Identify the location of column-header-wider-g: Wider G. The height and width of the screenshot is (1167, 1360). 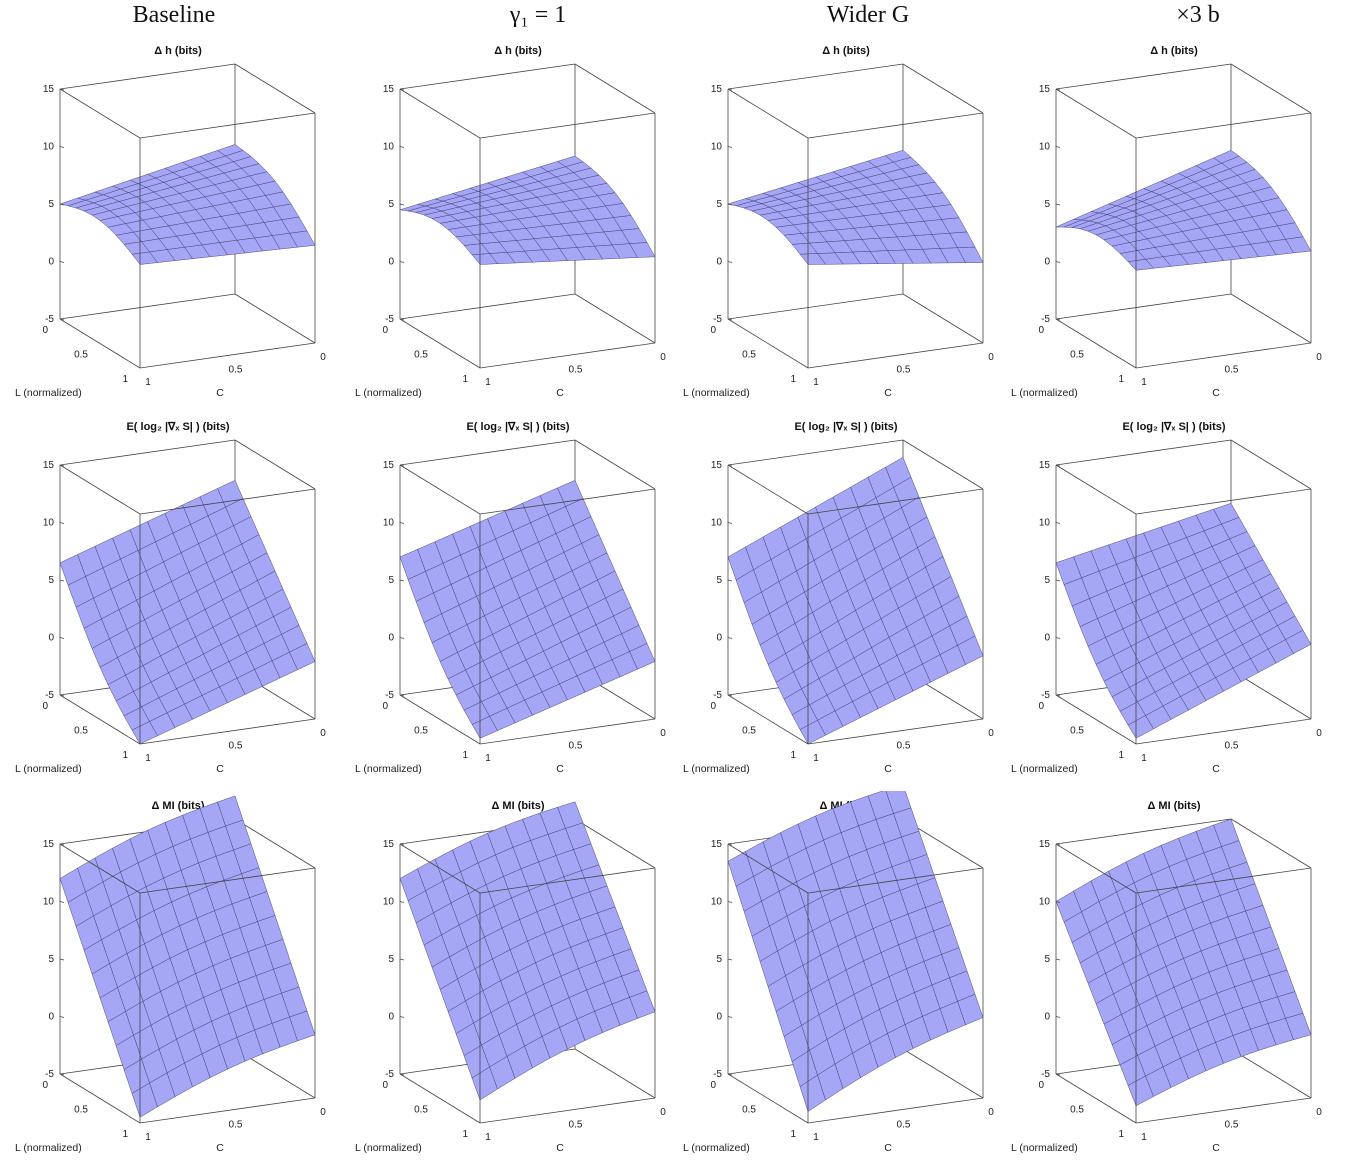
(868, 15).